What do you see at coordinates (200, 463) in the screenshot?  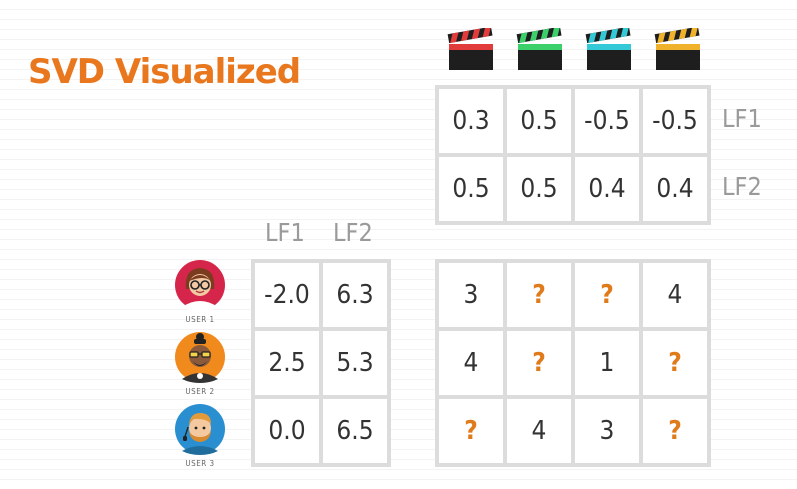 I see `user-label: USER 3` at bounding box center [200, 463].